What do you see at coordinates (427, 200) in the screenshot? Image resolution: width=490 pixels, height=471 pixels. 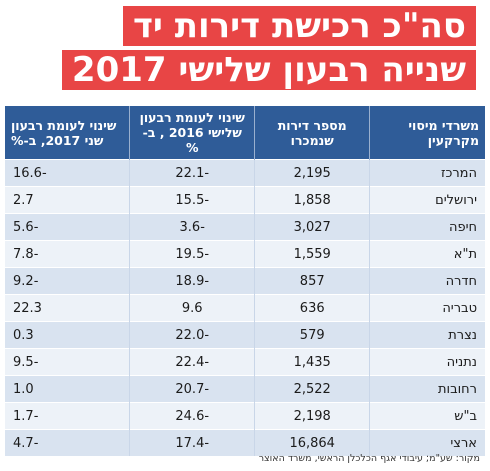 I see `cell-region: ירושלים` at bounding box center [427, 200].